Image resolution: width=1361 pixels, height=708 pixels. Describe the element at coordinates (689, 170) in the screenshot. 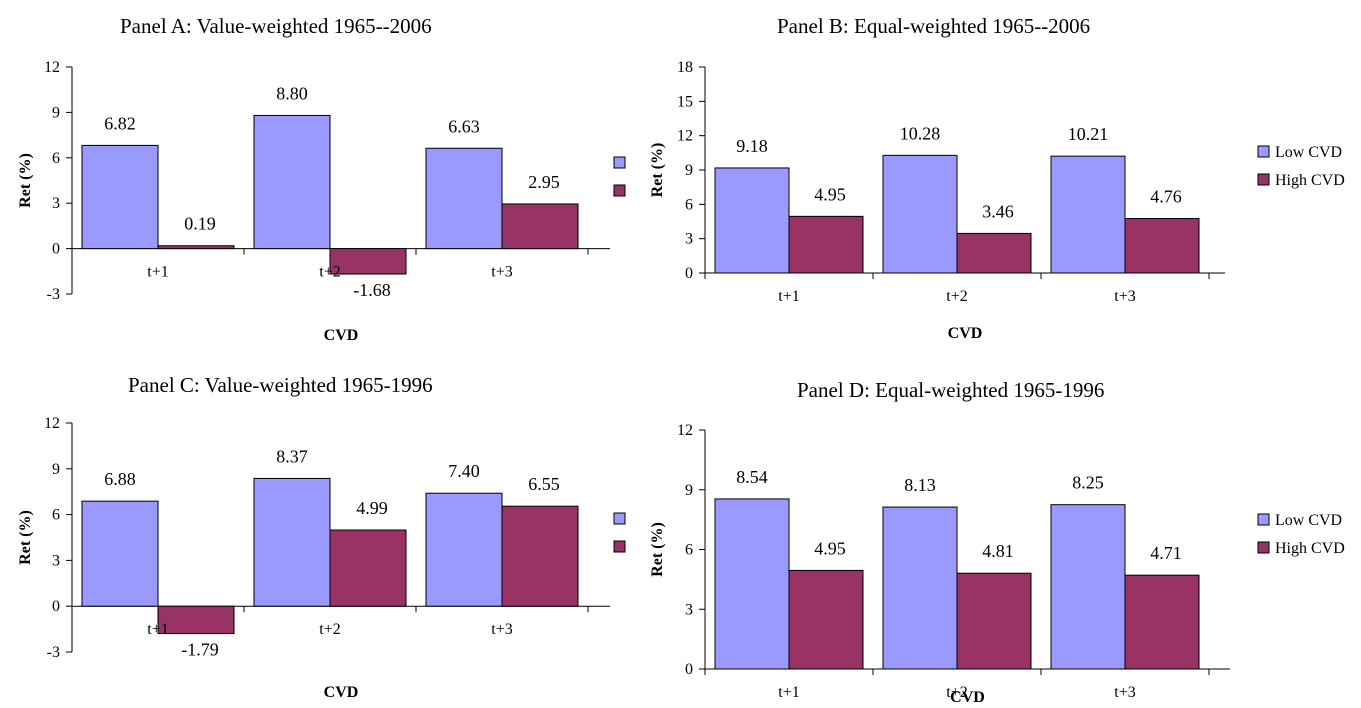

I see `panel-b-y-tick-label: 9` at that location.